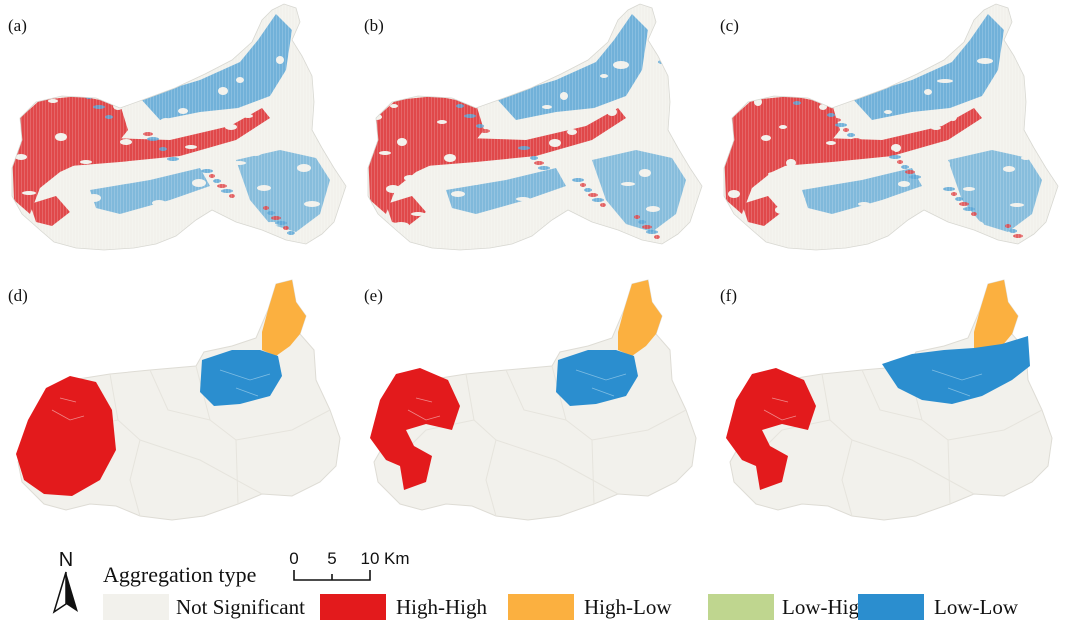 This screenshot has width=1065, height=623. Describe the element at coordinates (370, 558) in the screenshot. I see `scale-tick-10: 10` at that location.